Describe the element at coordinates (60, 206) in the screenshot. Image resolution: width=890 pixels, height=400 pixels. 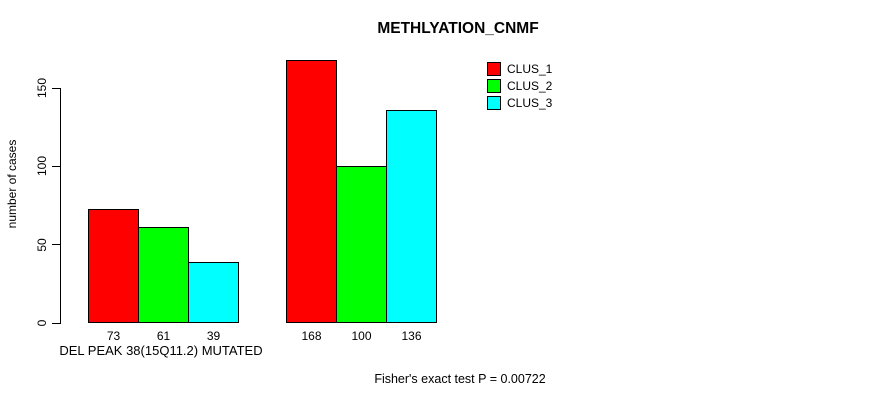
I see `y-axis-line` at that location.